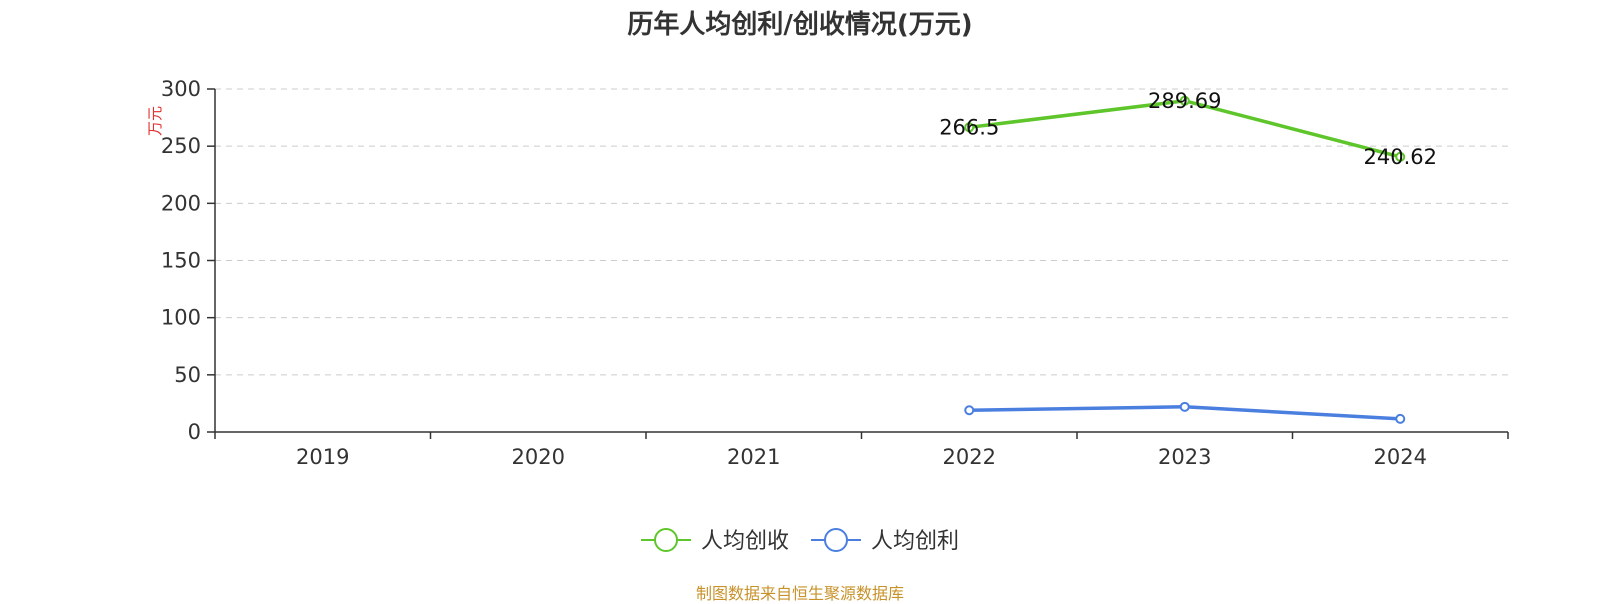 This screenshot has width=1600, height=604. Describe the element at coordinates (155, 121) in the screenshot. I see `y-axis-unit-label: 万元` at that location.